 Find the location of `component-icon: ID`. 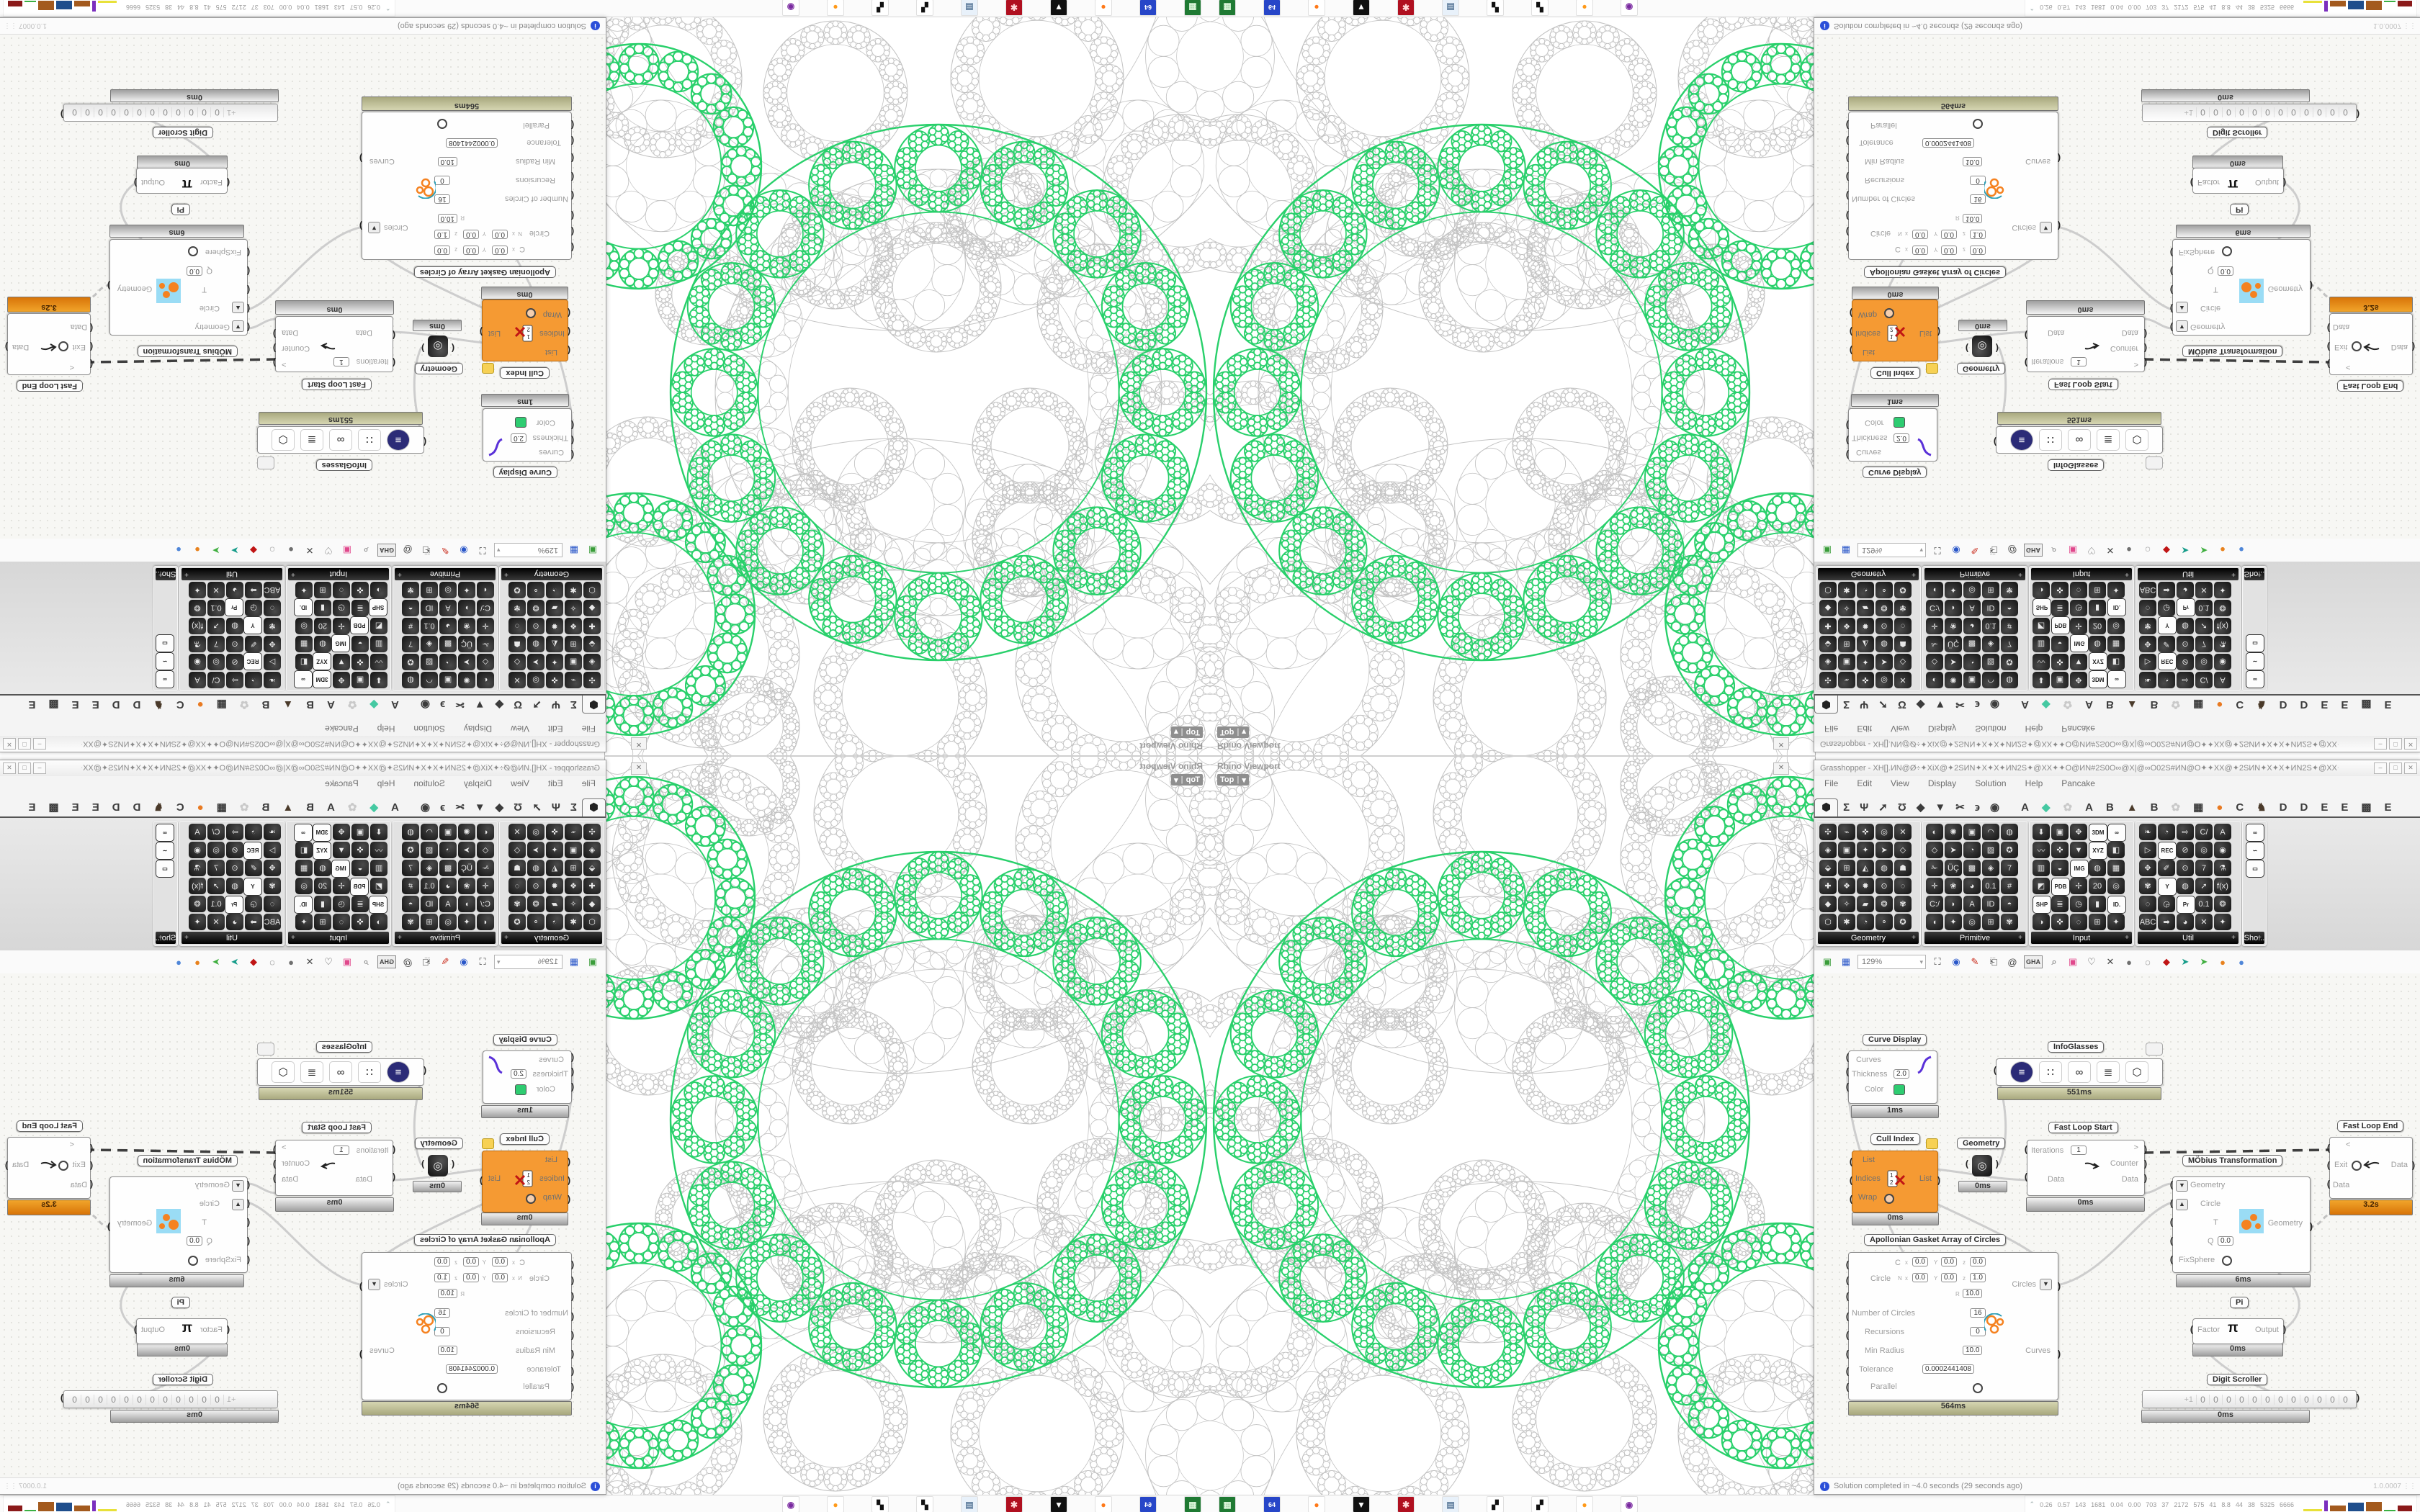

component-icon: ID is located at coordinates (430, 608).